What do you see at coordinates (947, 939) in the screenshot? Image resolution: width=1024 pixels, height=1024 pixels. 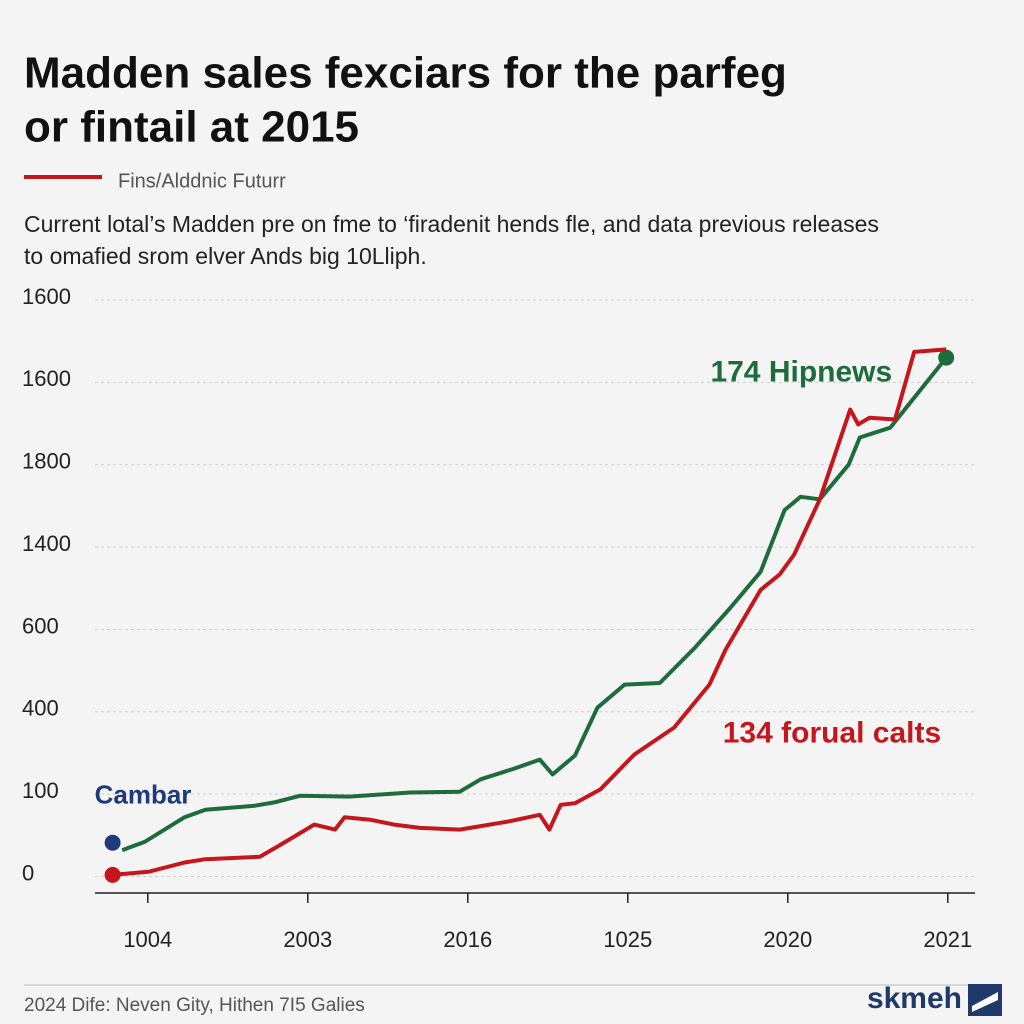 I see `x-tick-label: 2021` at bounding box center [947, 939].